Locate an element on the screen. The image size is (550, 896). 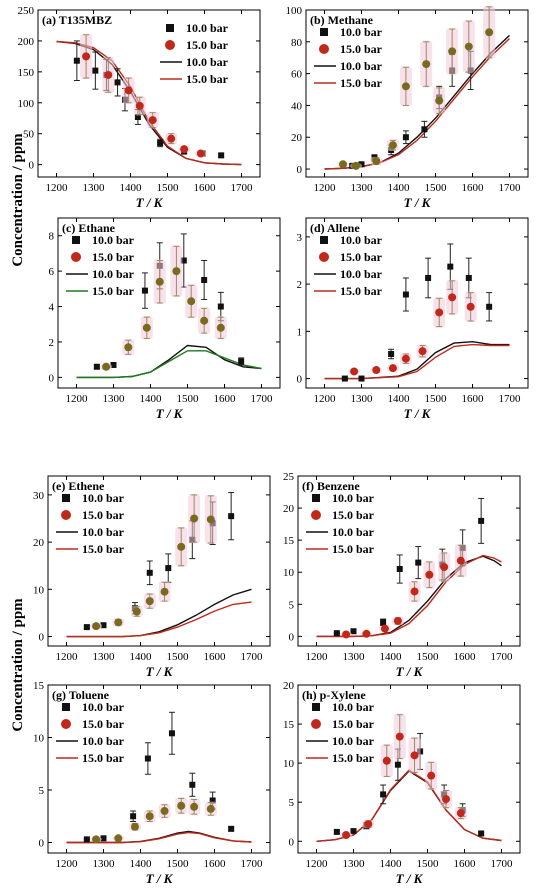
y-tick-label: 1 is located at coordinates (300, 332).